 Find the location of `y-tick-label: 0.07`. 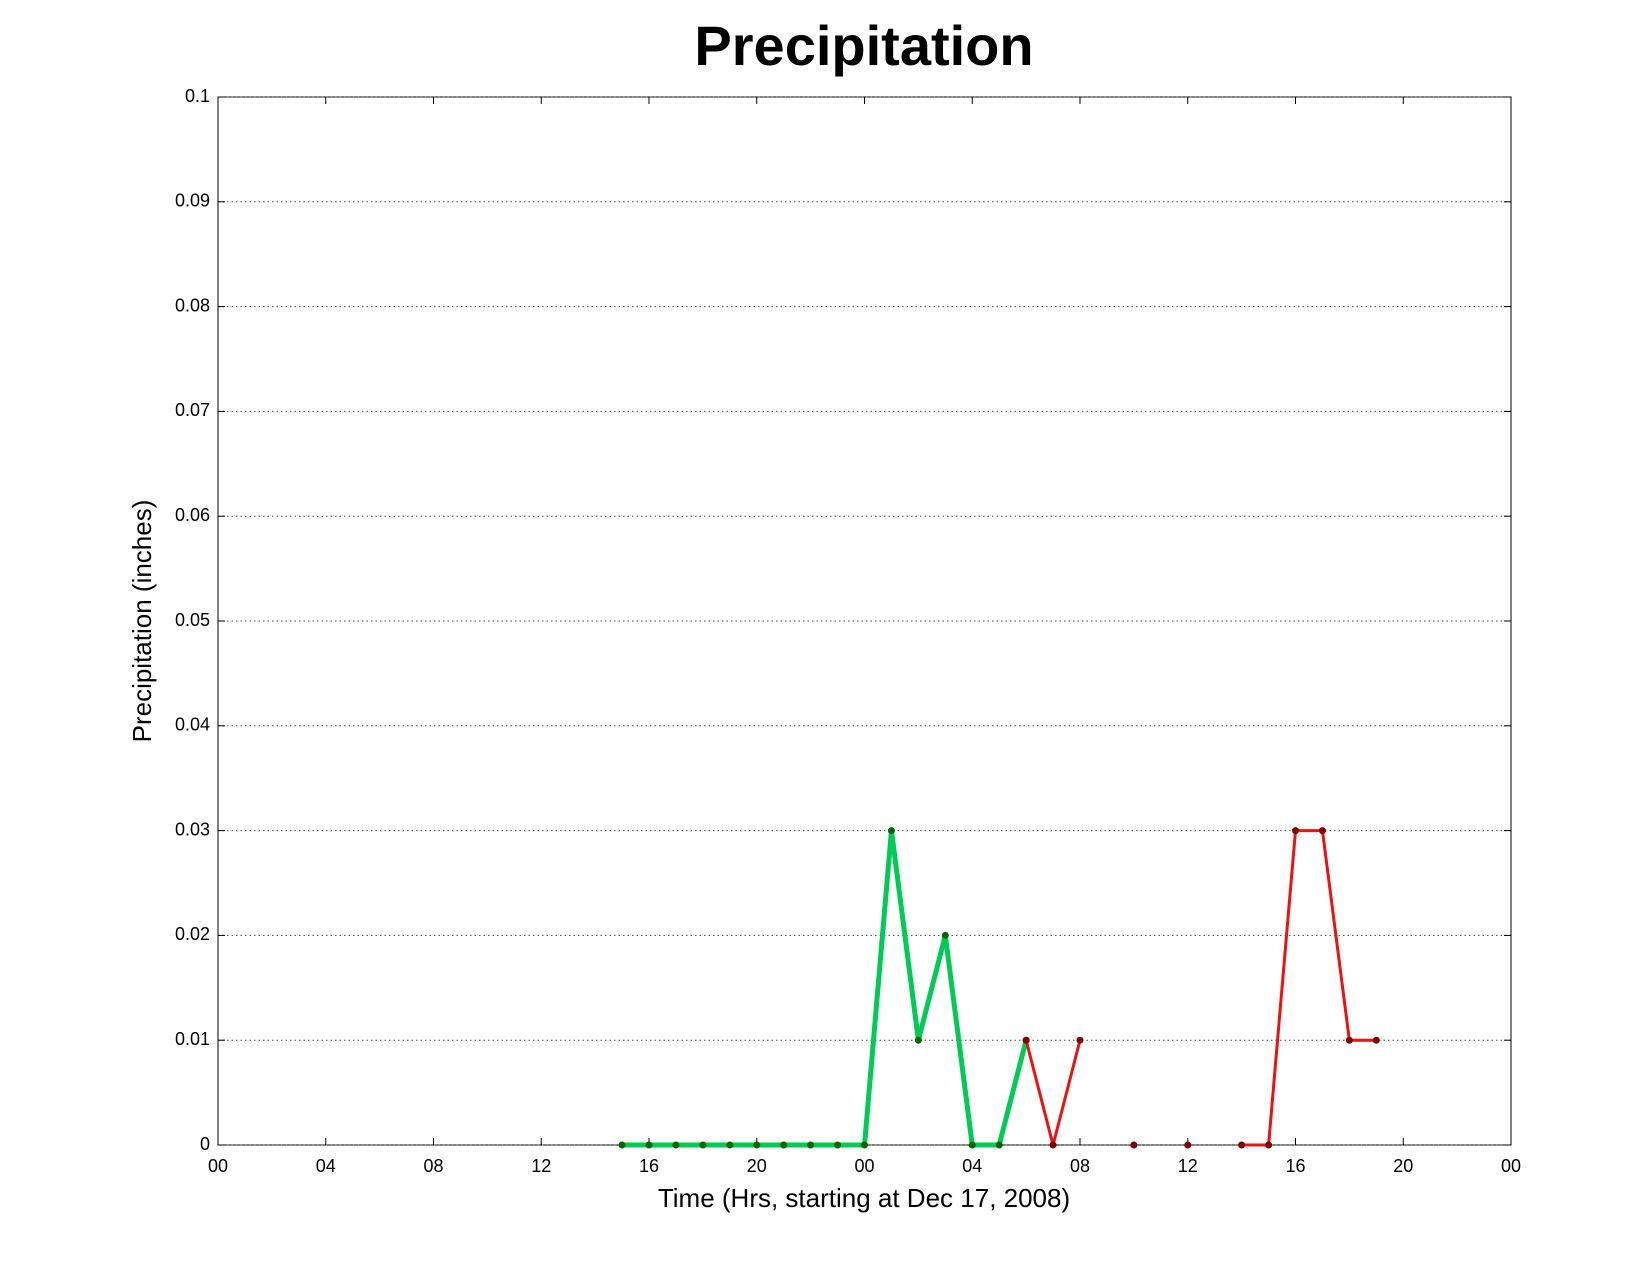

y-tick-label: 0.07 is located at coordinates (192, 410).